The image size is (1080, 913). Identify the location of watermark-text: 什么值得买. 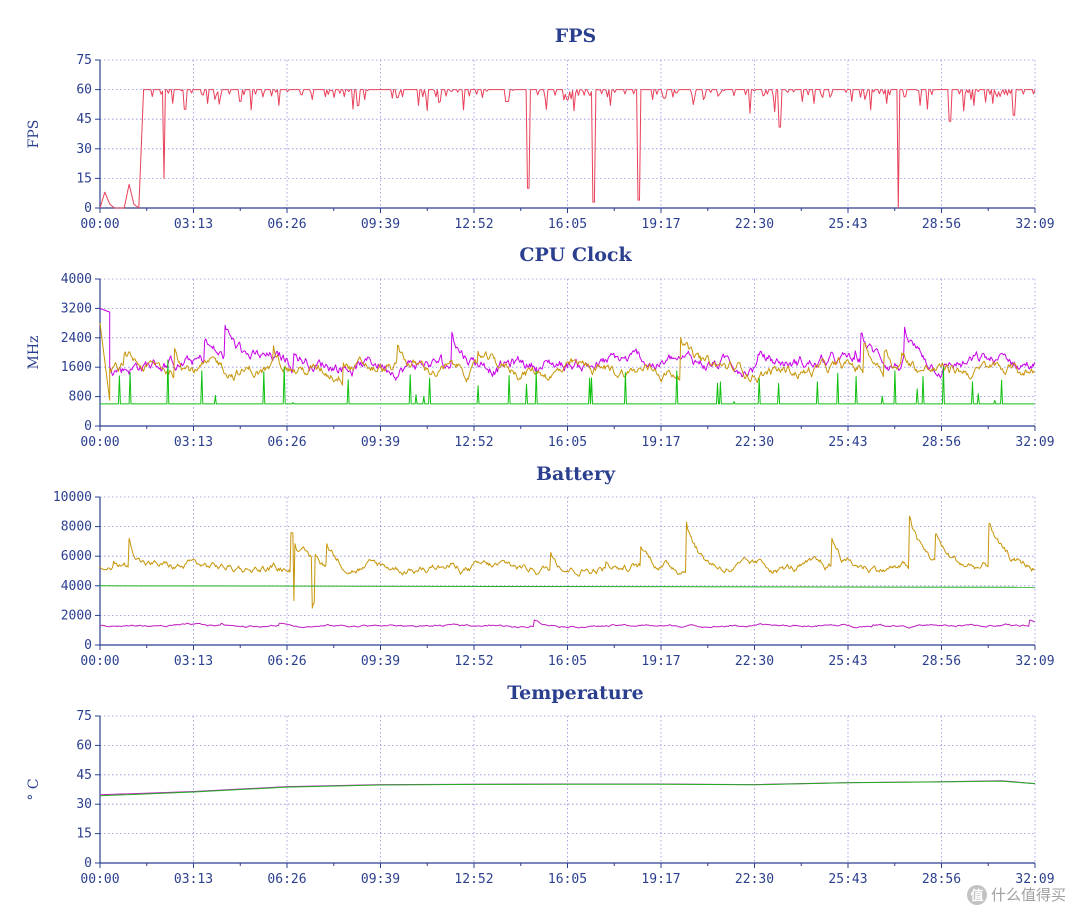
(1028, 895).